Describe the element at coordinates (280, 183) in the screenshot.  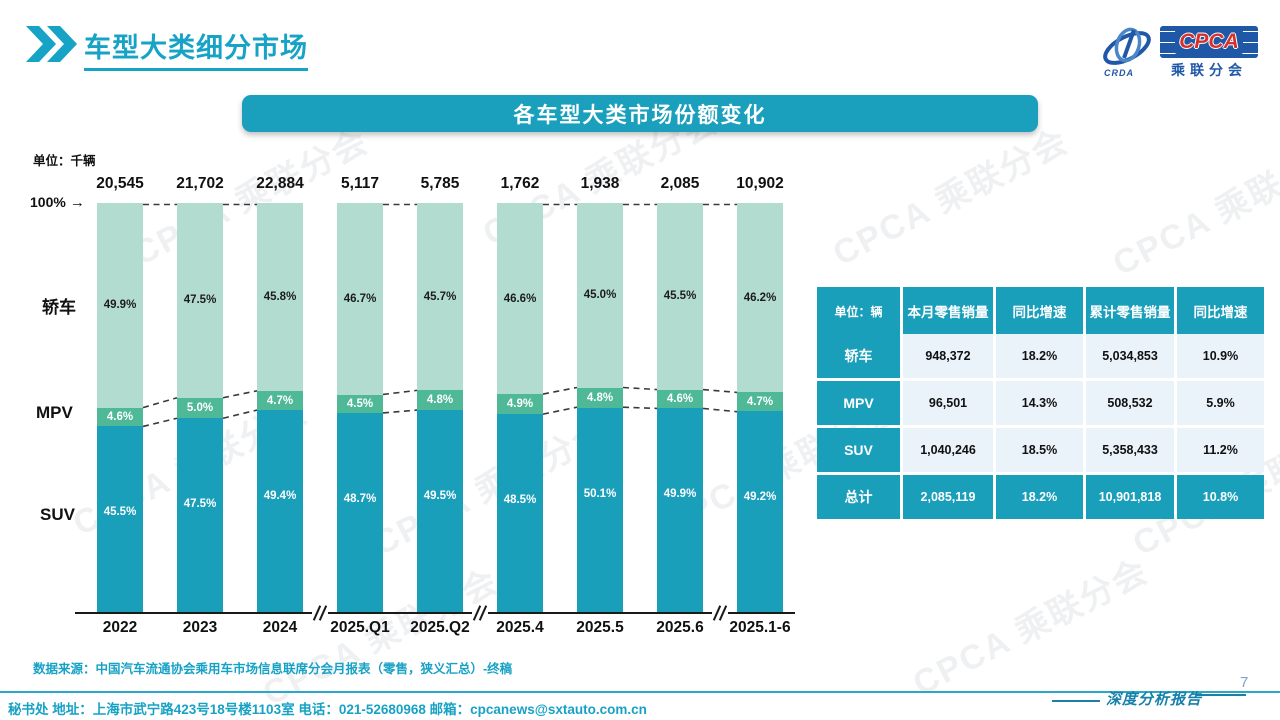
I see `bar-total-label: 22,884` at that location.